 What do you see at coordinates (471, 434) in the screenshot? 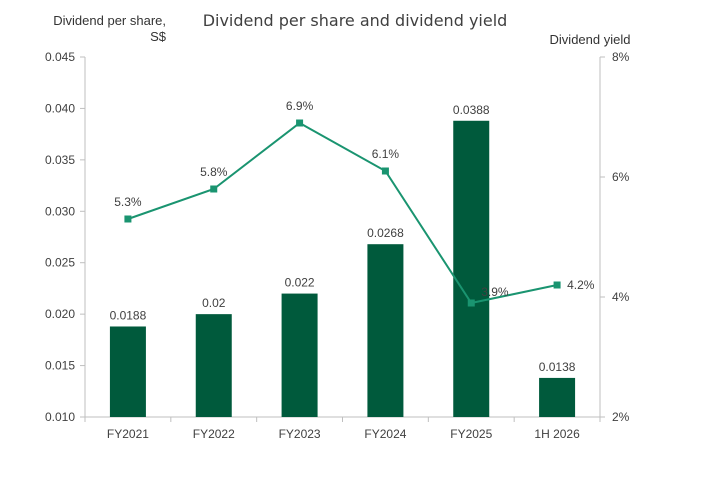
I see `x-tick-label: FY2025` at bounding box center [471, 434].